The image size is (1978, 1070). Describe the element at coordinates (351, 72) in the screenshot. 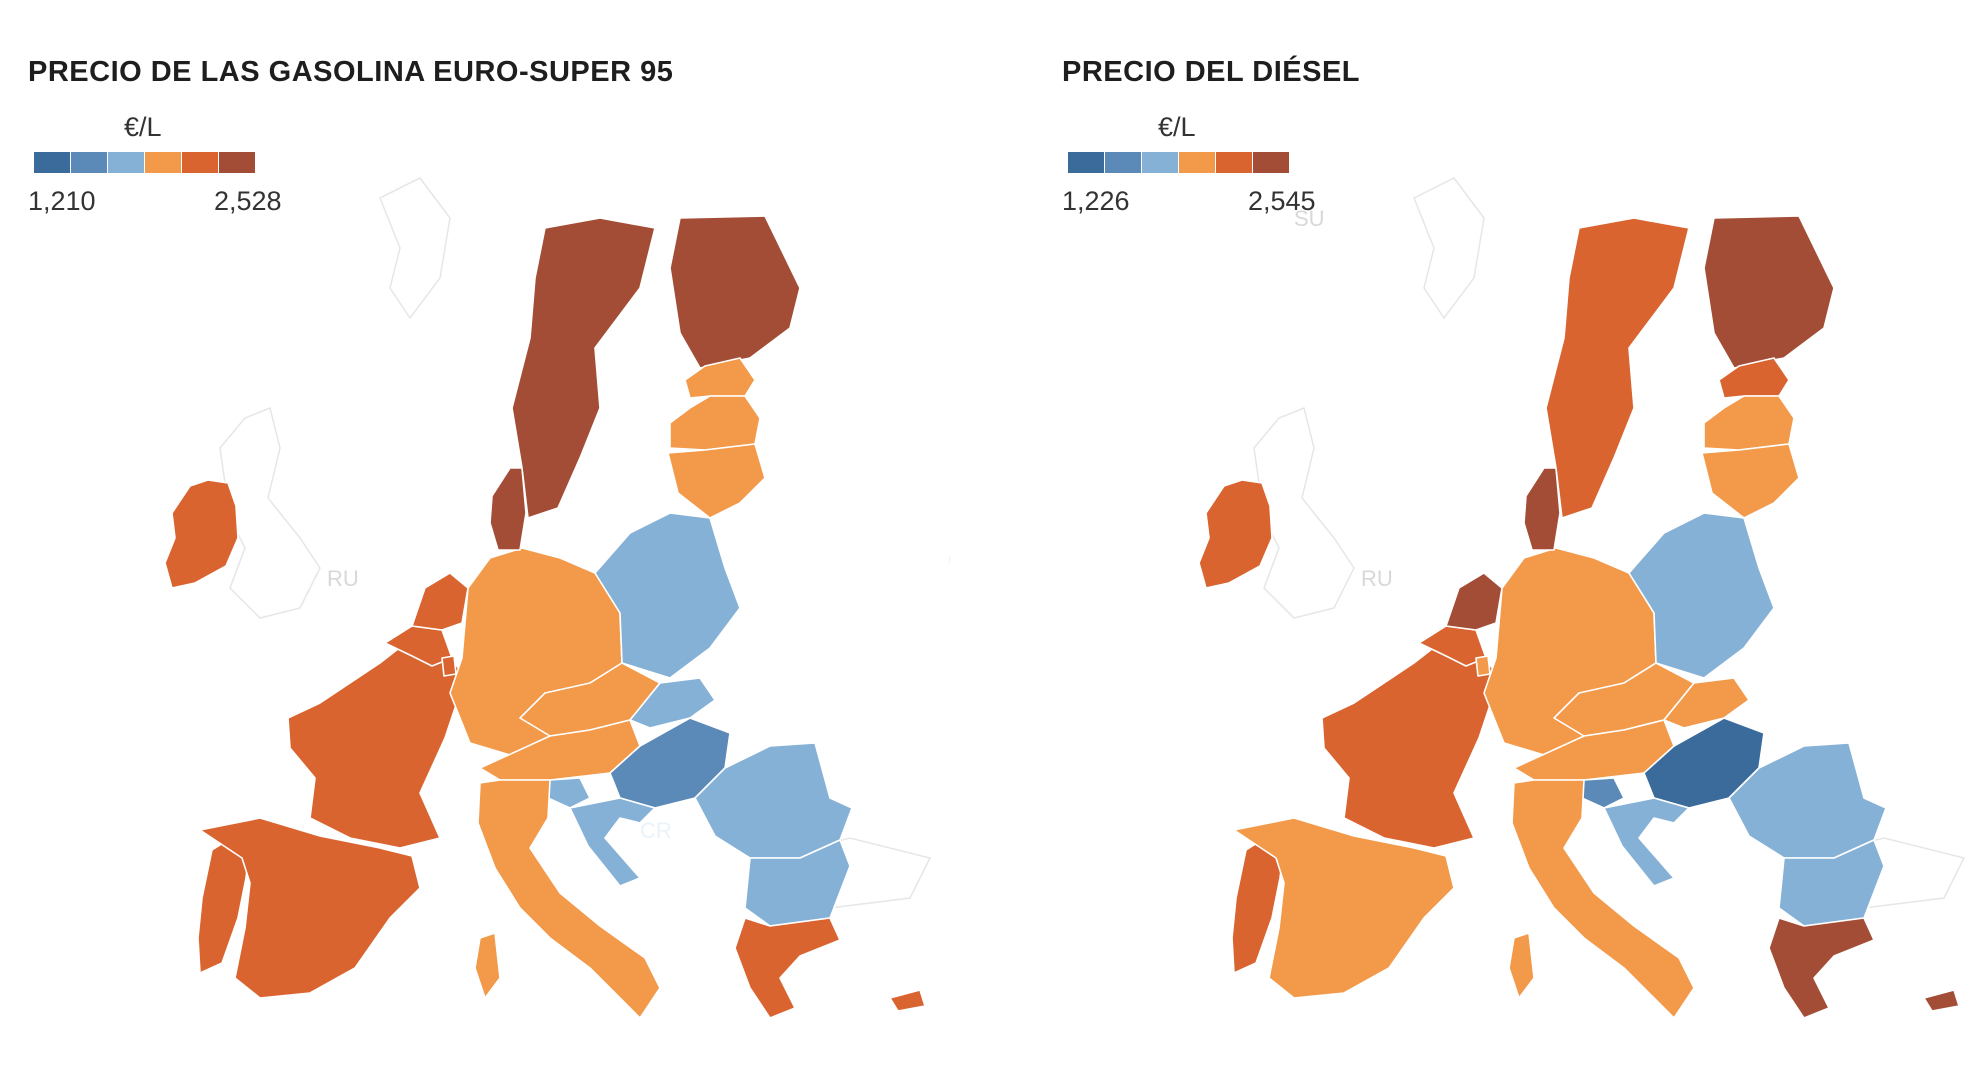

I see `panel-title: PRECIO DE LAS GASOLINA EURO-SUPER 95` at that location.